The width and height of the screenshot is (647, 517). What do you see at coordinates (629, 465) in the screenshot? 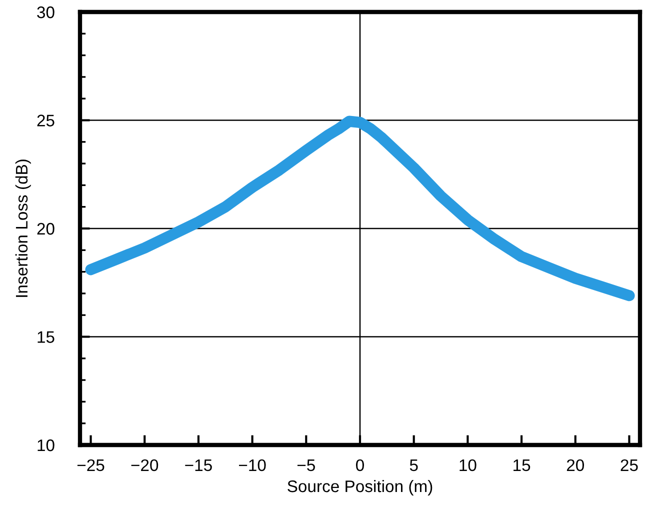
I see `x-tick-label: 25` at bounding box center [629, 465].